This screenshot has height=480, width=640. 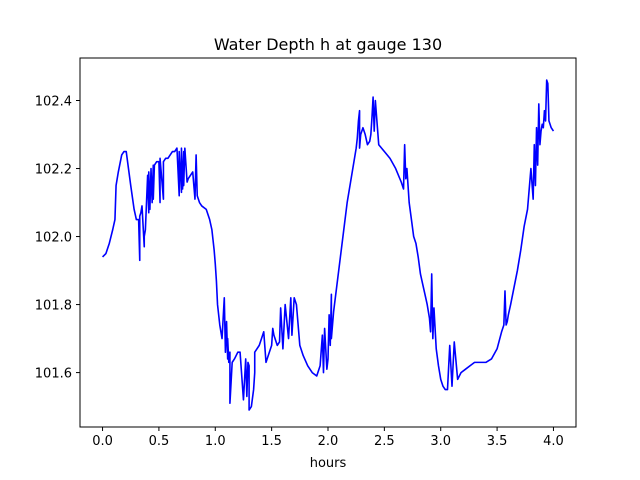 What do you see at coordinates (328, 441) in the screenshot?
I see `x-tick-label: 2.0` at bounding box center [328, 441].